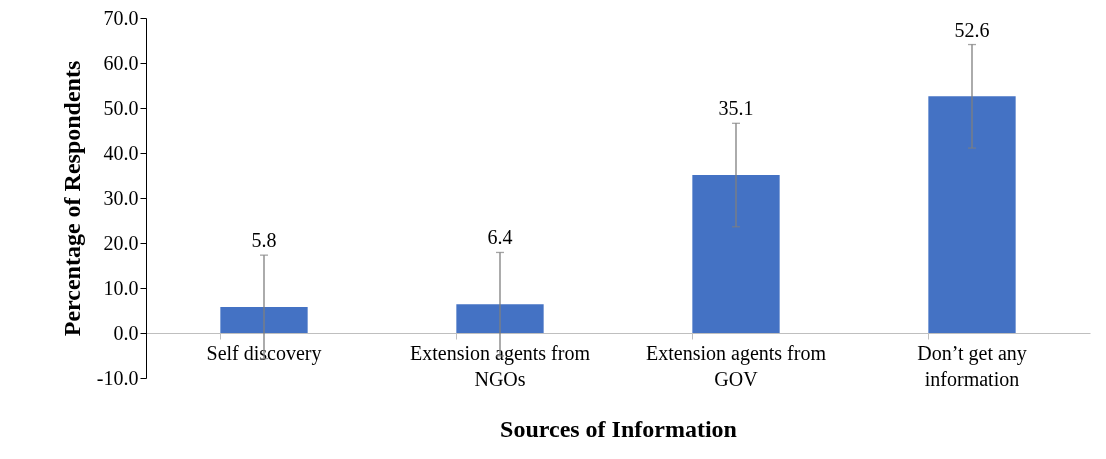  I want to click on y-axis-title: Percentage of Respondents, so click(71, 198).